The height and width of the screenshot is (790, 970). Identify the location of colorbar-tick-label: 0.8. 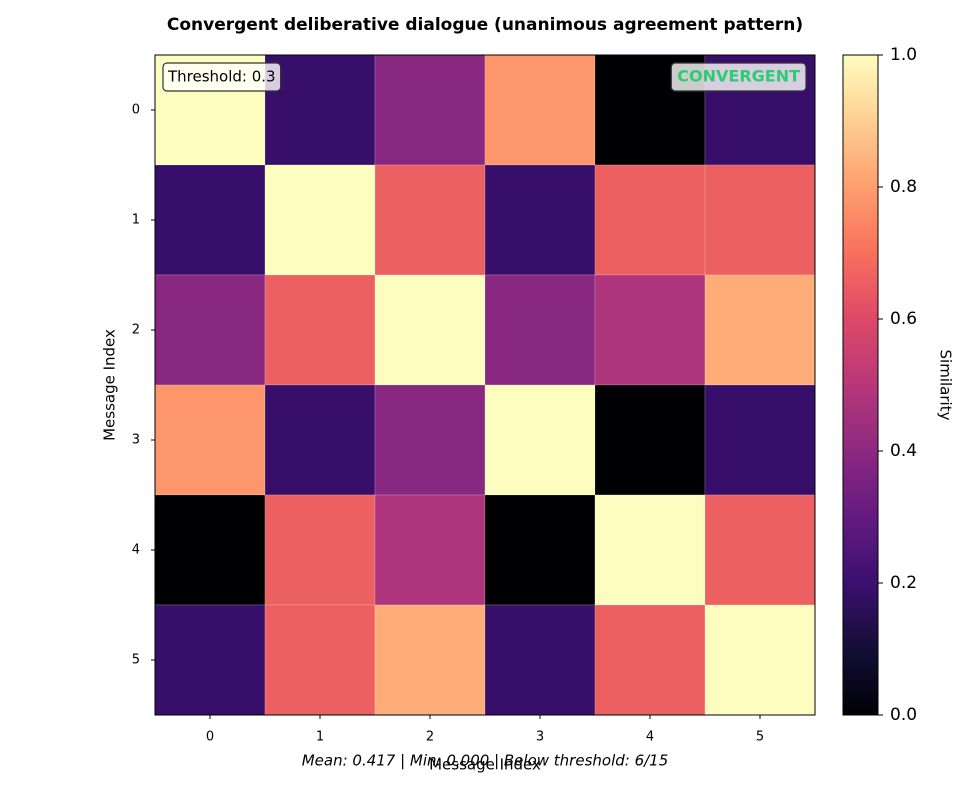
(903, 187).